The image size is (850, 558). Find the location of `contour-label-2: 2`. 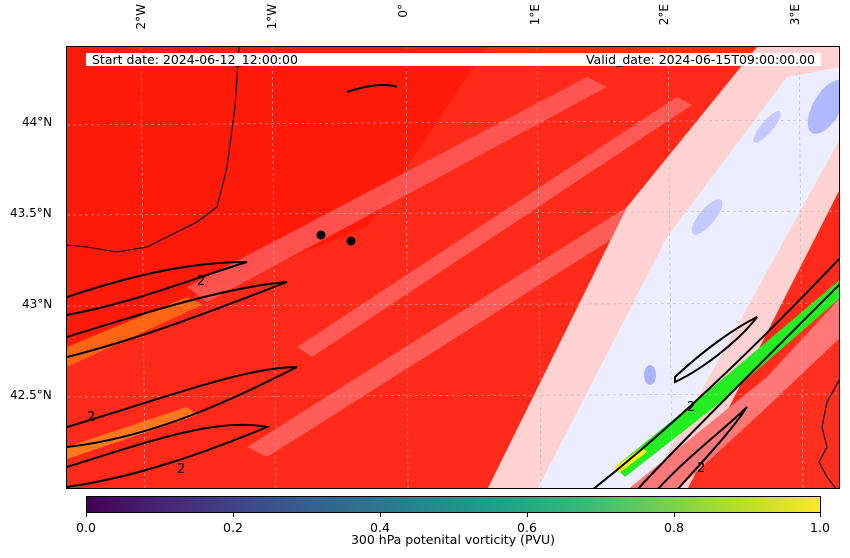

contour-label-2: 2 is located at coordinates (91, 417).